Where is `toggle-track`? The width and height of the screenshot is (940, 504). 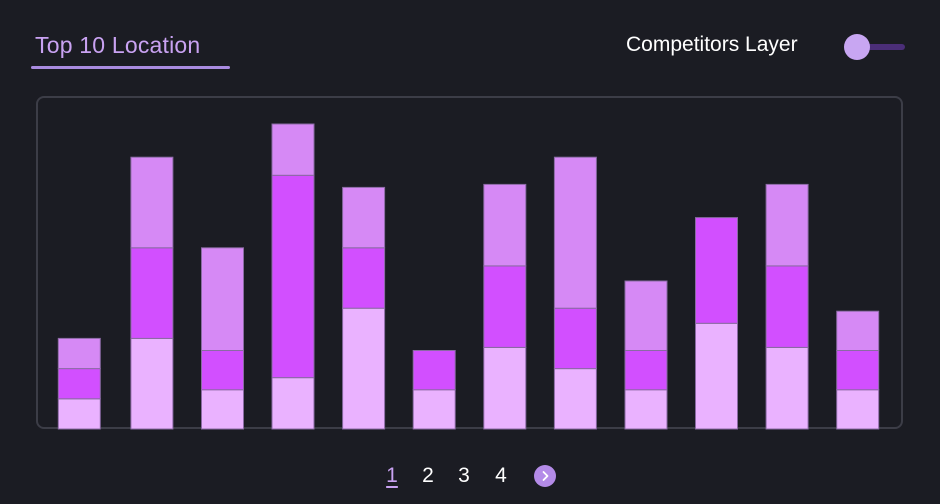 toggle-track is located at coordinates (881, 47).